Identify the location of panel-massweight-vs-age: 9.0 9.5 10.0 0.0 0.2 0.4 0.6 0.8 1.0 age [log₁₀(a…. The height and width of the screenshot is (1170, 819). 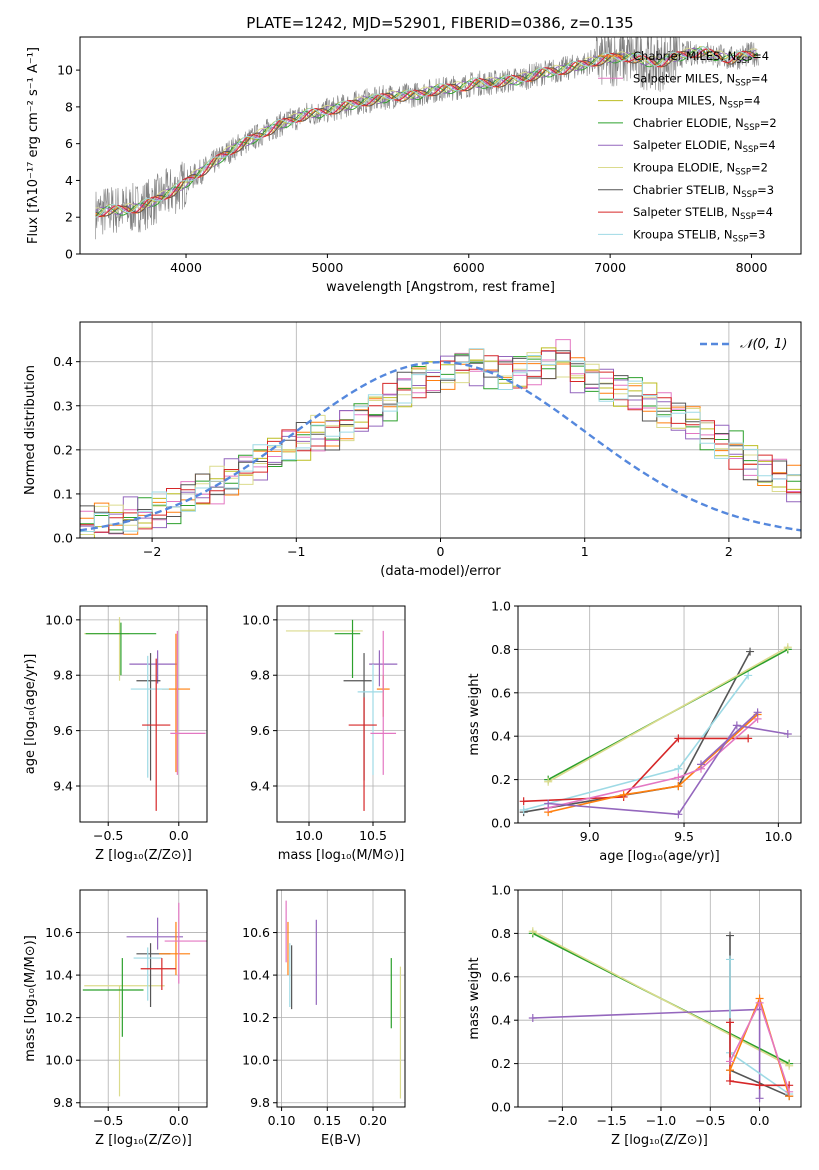
(634, 731).